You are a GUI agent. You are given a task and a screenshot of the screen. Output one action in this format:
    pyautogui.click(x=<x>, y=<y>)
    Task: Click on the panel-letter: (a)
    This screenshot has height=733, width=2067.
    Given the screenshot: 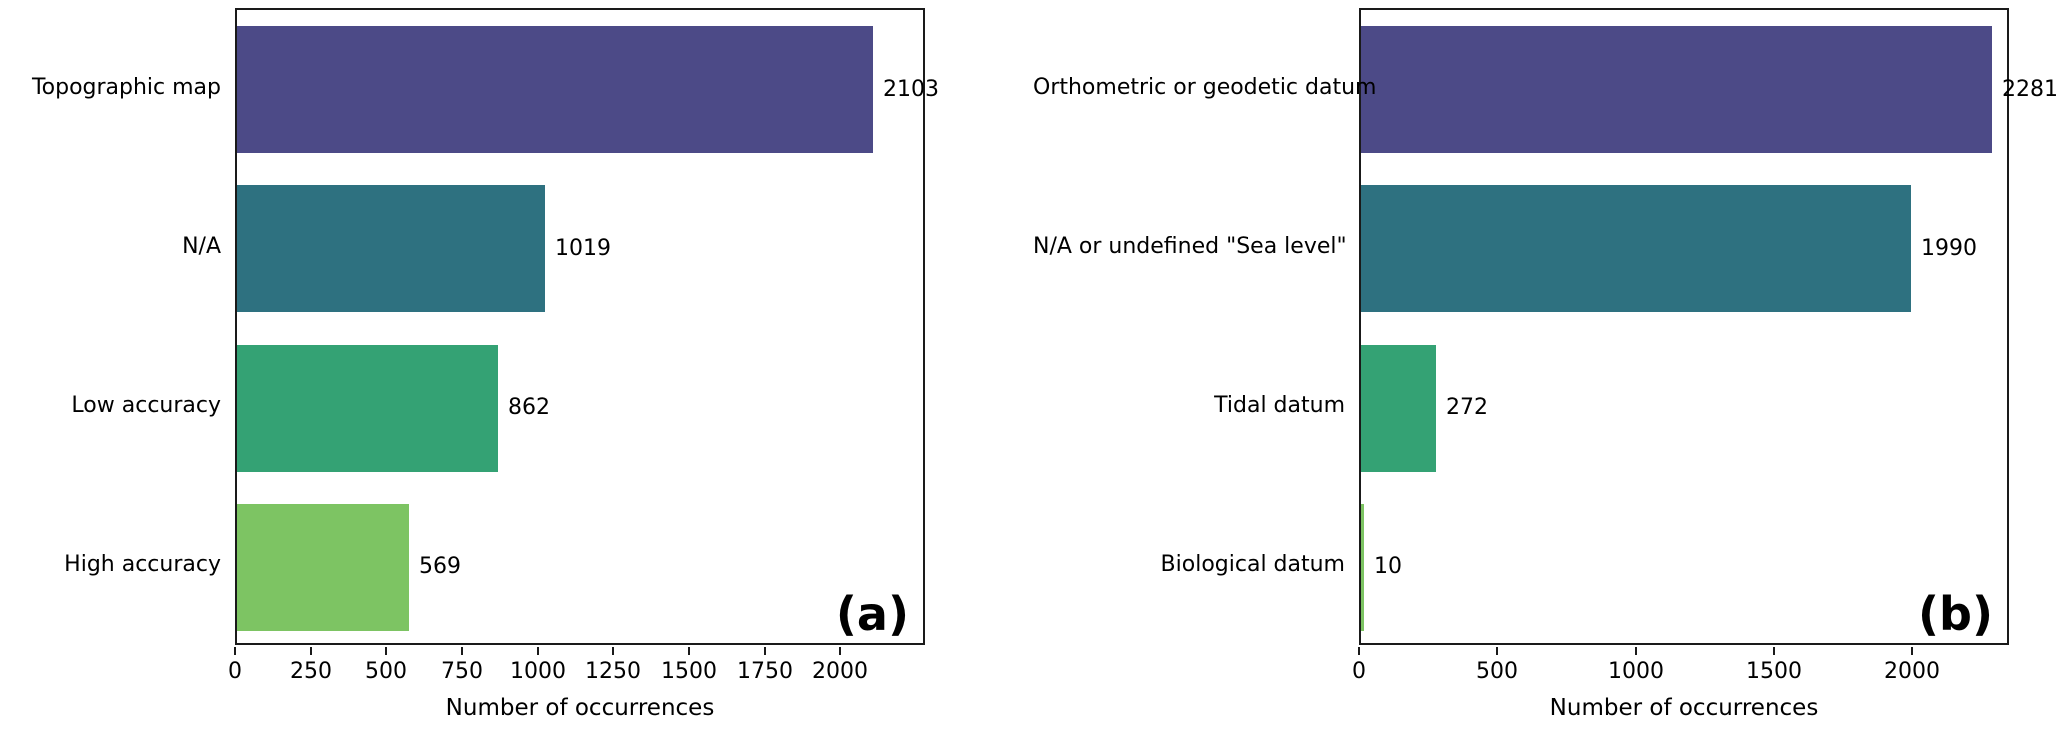 What is the action you would take?
    pyautogui.click(x=872, y=614)
    